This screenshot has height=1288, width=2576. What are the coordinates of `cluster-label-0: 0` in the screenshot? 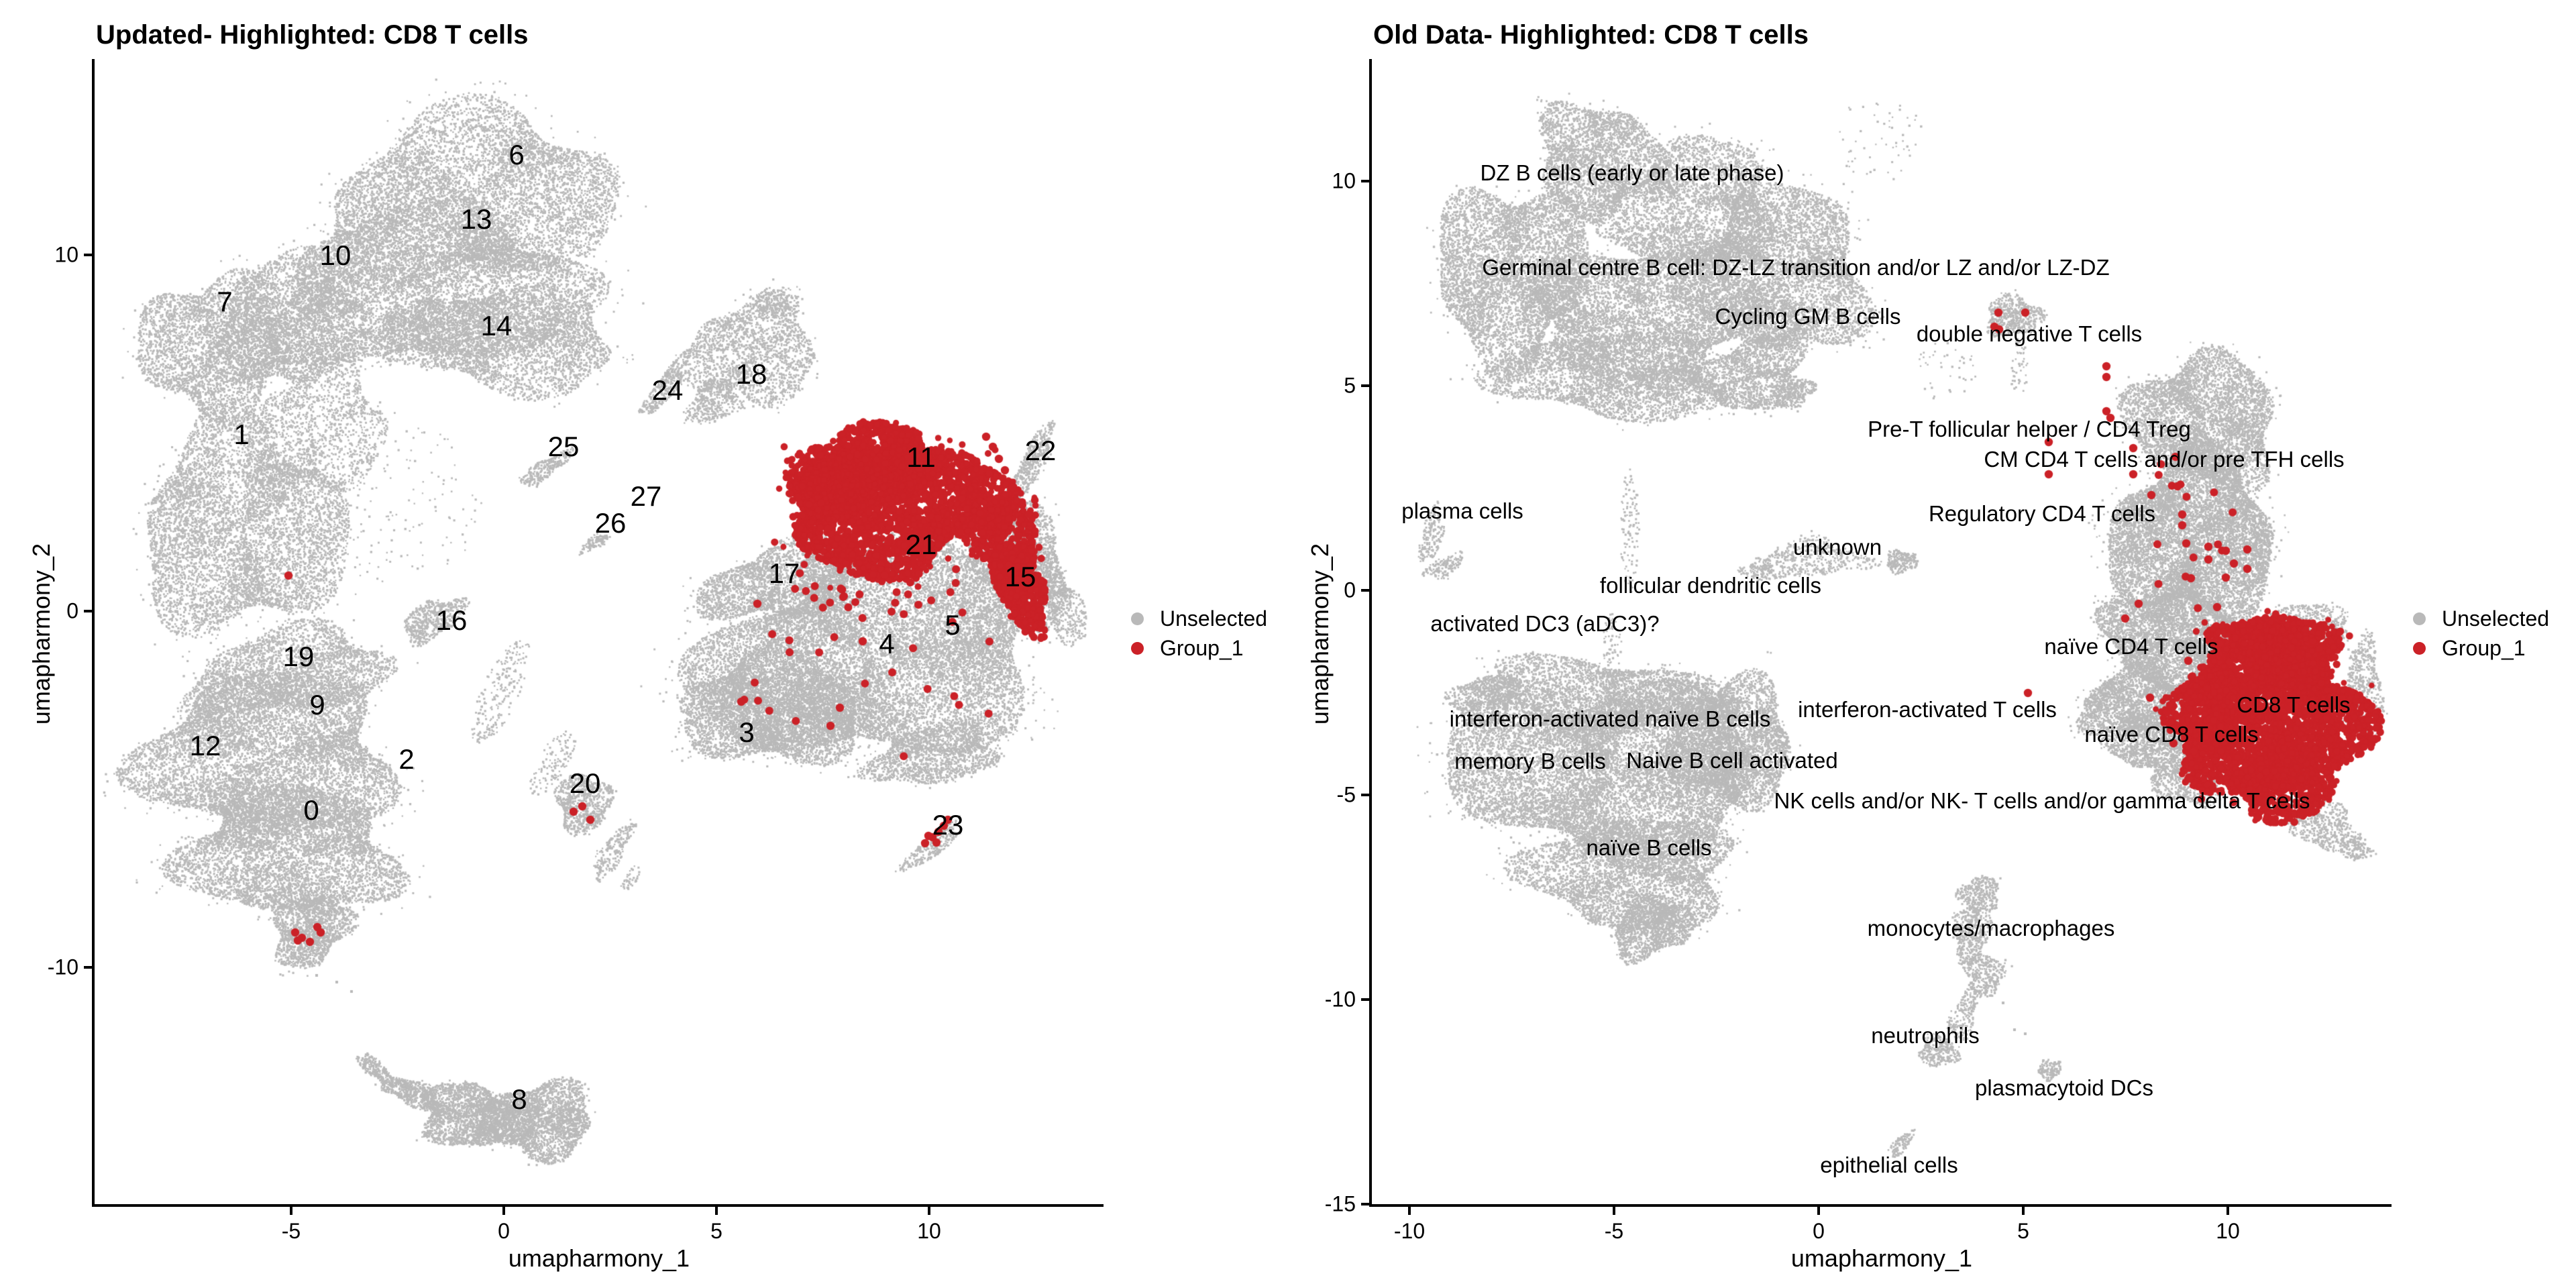 It's located at (311, 810).